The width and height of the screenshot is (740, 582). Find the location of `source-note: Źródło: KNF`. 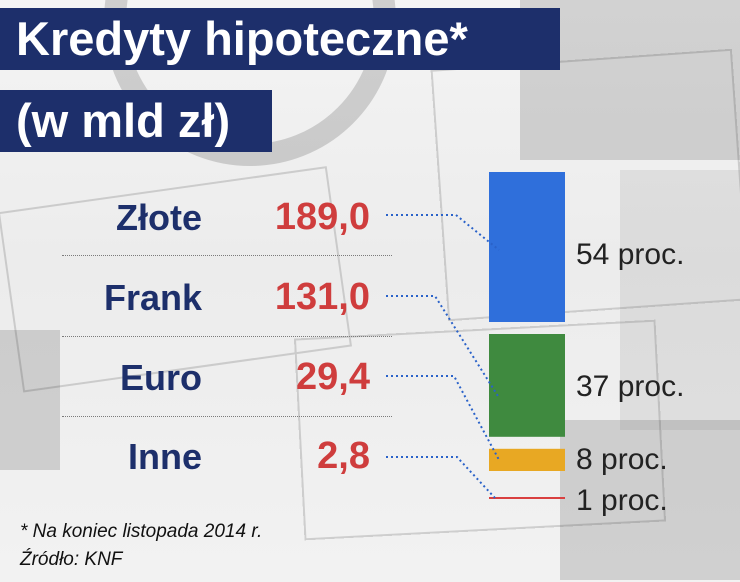

source-note: Źródło: KNF is located at coordinates (71, 559).